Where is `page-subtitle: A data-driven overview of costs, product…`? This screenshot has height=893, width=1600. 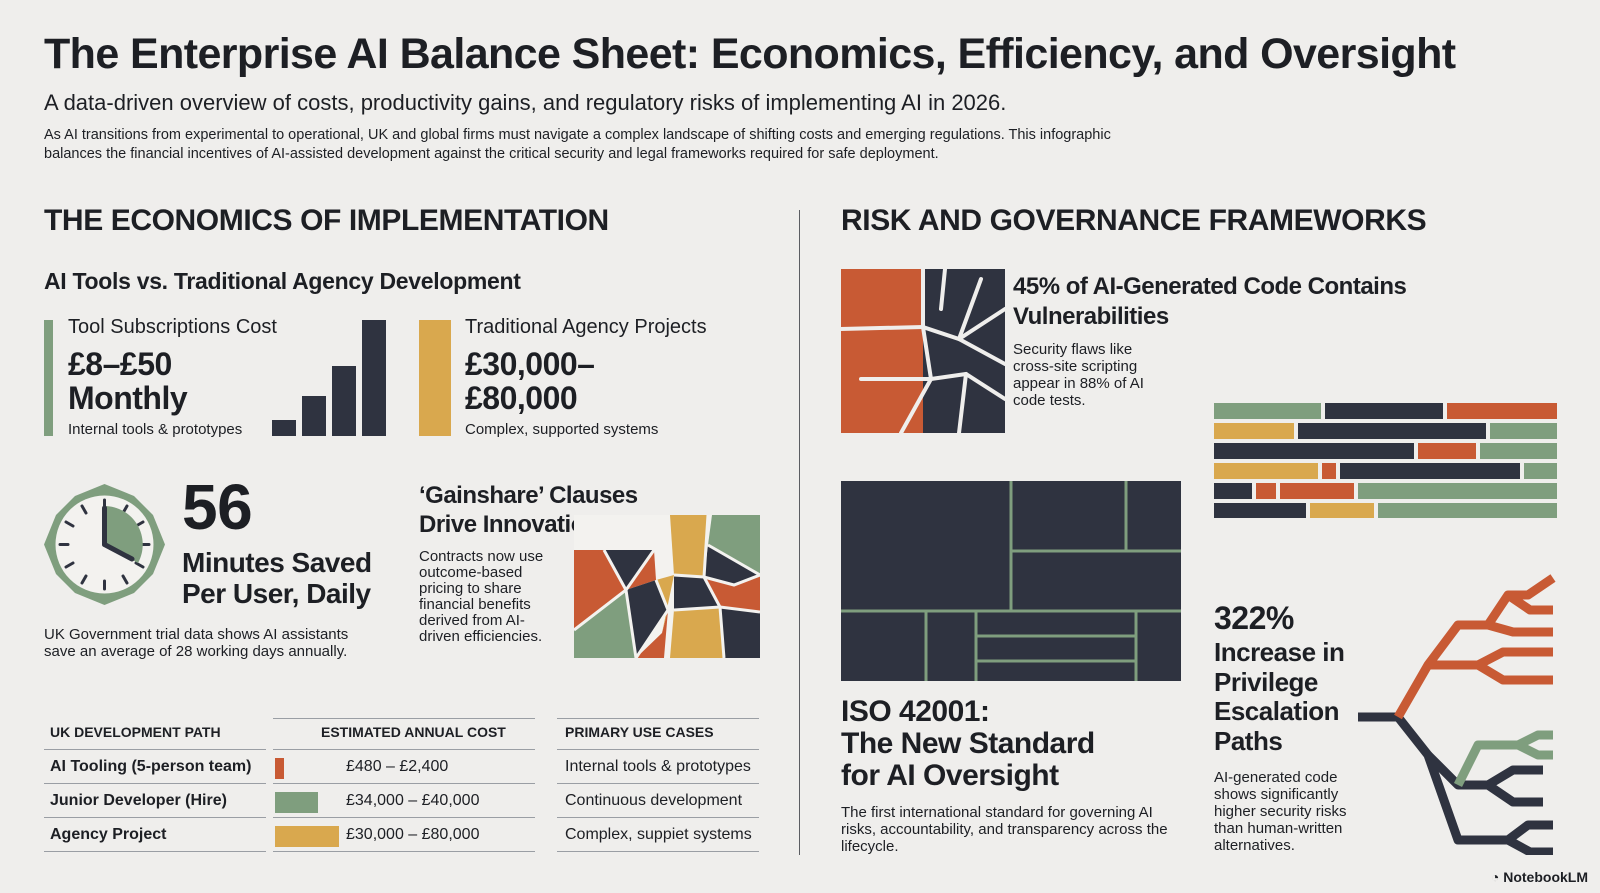 page-subtitle: A data-driven overview of costs, product… is located at coordinates (525, 102).